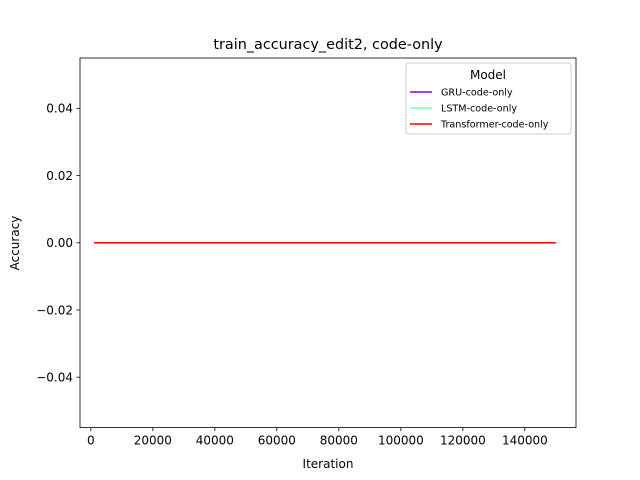 This screenshot has height=480, width=640. Describe the element at coordinates (339, 441) in the screenshot. I see `x-tick-label: 80000` at that location.